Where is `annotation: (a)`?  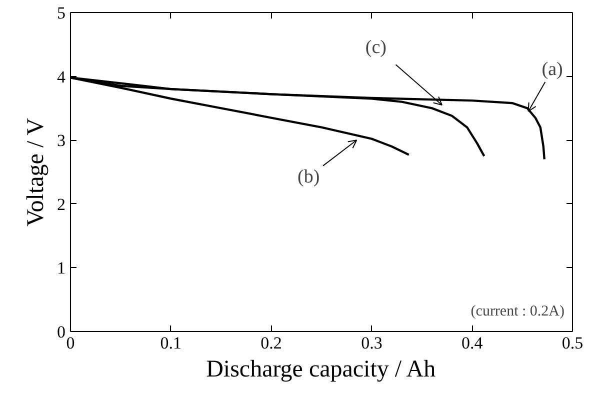
annotation: (a) is located at coordinates (552, 69).